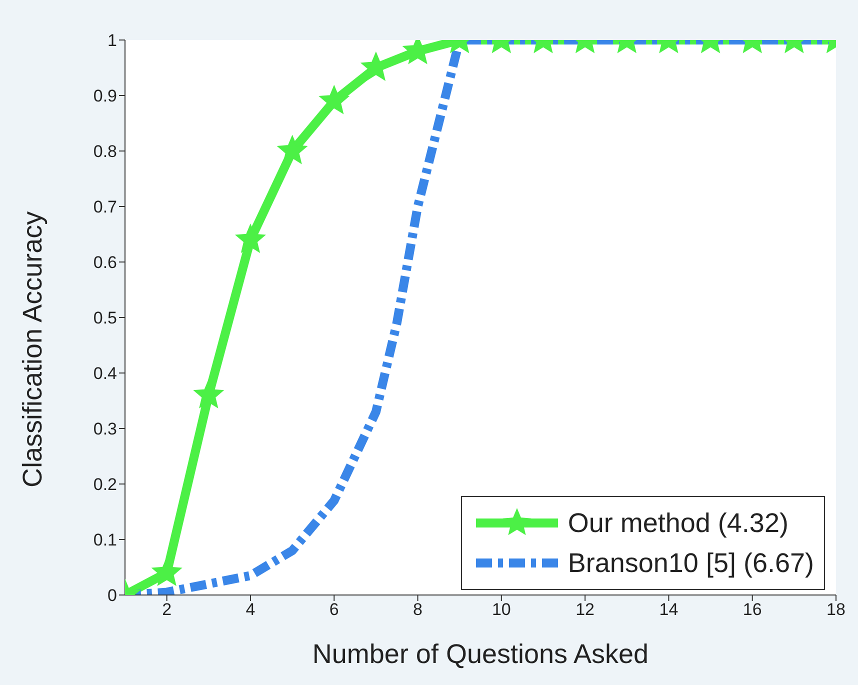 This screenshot has height=685, width=858. Describe the element at coordinates (251, 610) in the screenshot. I see `x-tick-label: 4` at that location.